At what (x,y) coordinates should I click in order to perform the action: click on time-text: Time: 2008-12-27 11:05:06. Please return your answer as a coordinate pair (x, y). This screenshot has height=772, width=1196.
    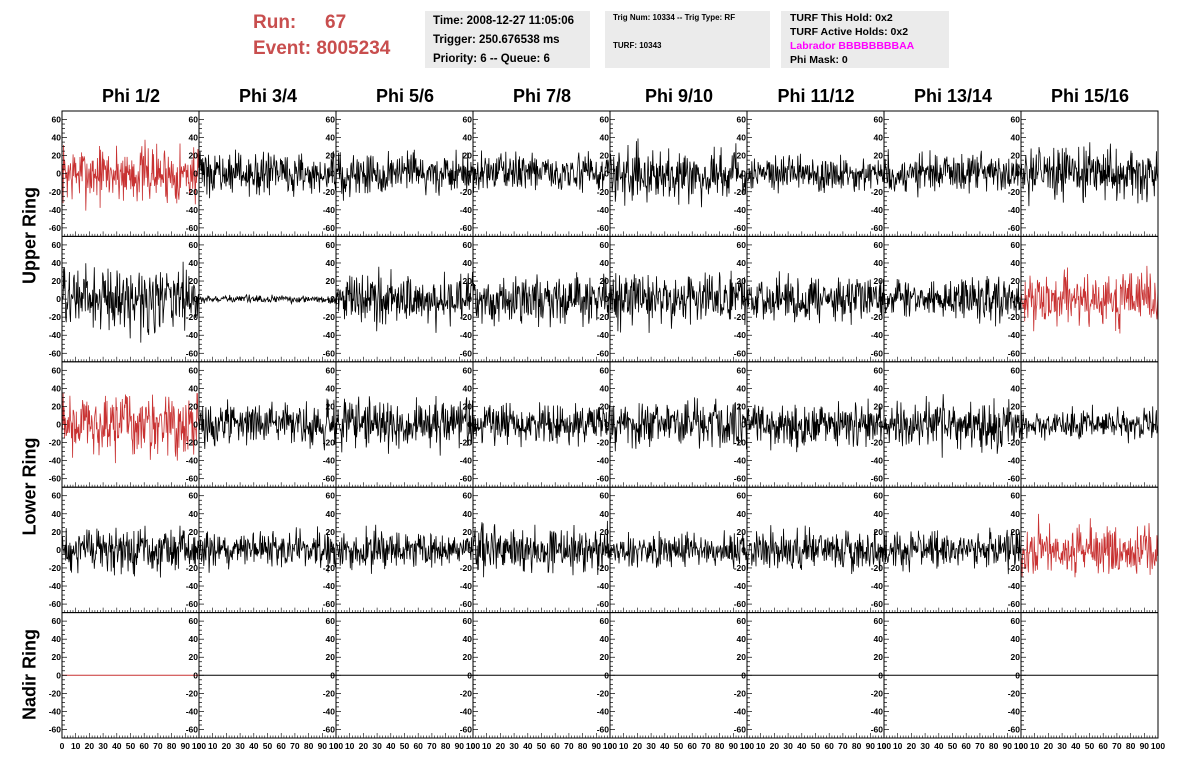
    Looking at the image, I should click on (504, 21).